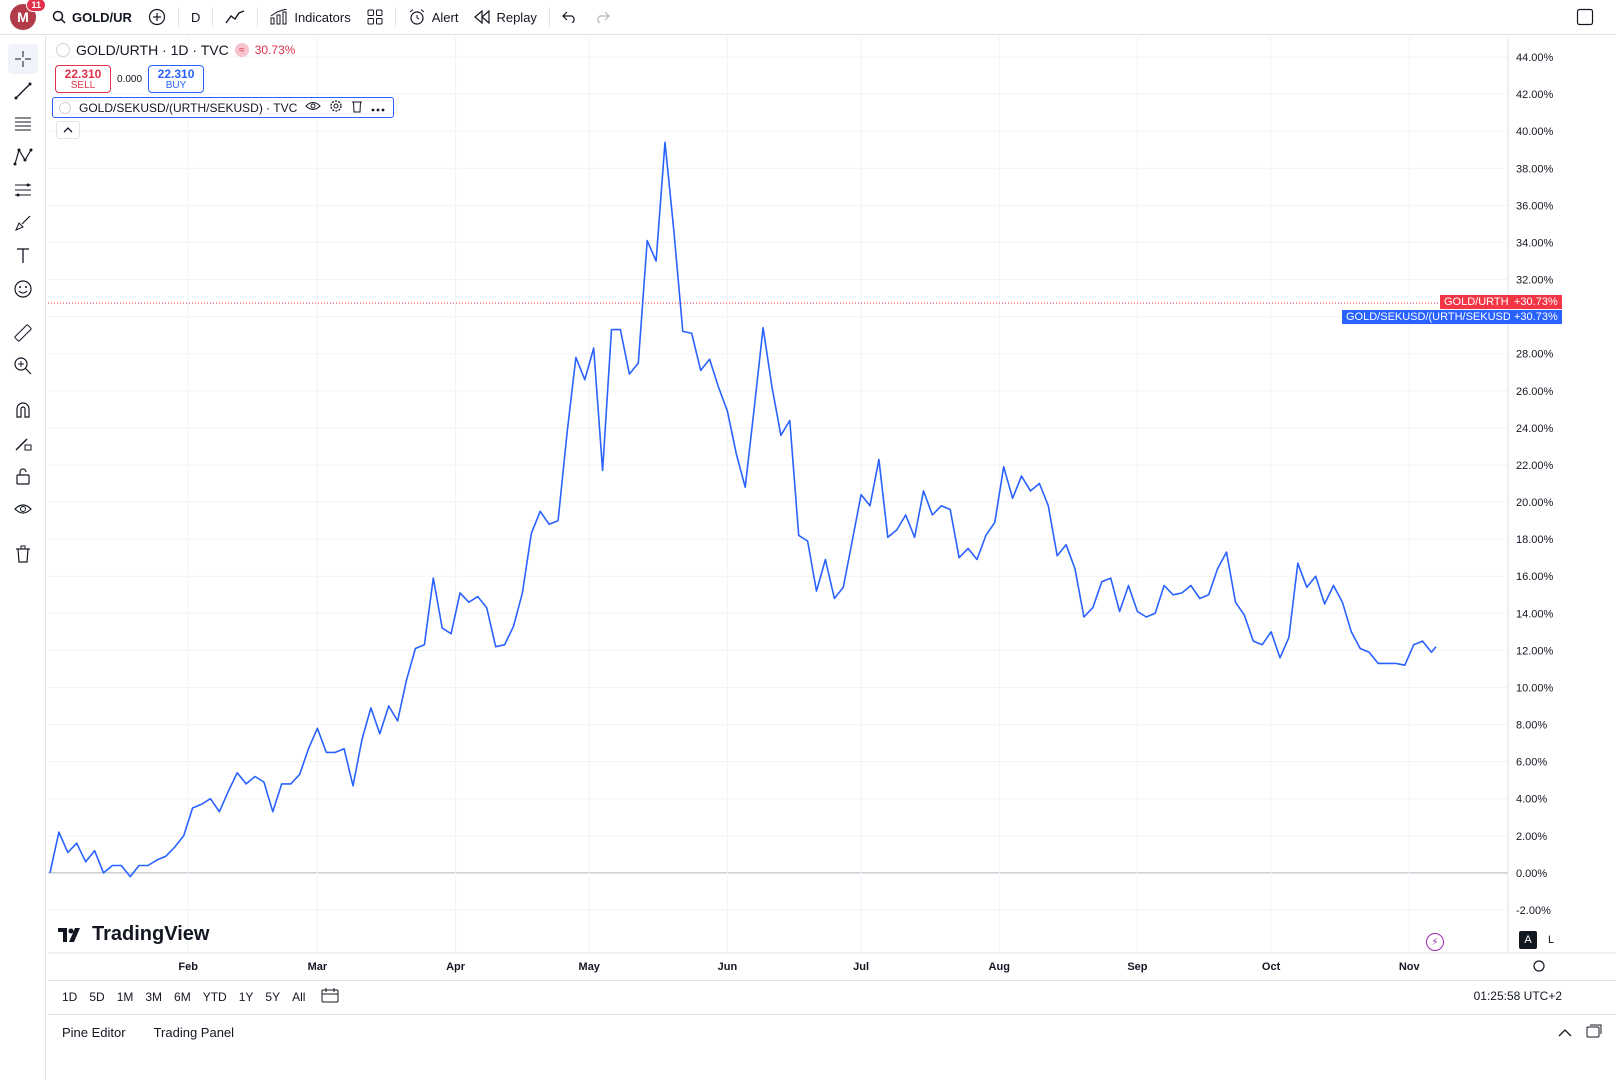 This screenshot has width=1616, height=1080. I want to click on chevron-up-icon, so click(1565, 1032).